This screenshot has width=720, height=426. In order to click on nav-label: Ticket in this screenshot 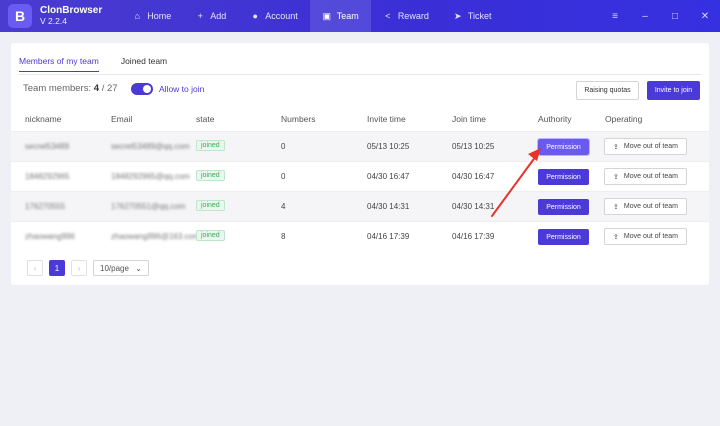, I will do `click(479, 16)`.